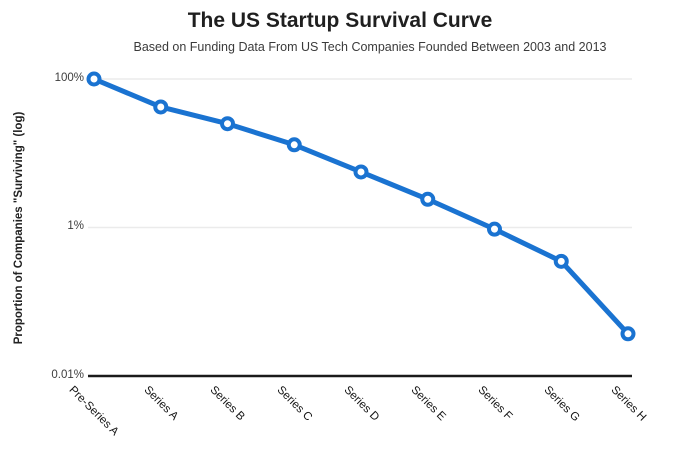  Describe the element at coordinates (75, 226) in the screenshot. I see `y-tick-label: 1%` at that location.